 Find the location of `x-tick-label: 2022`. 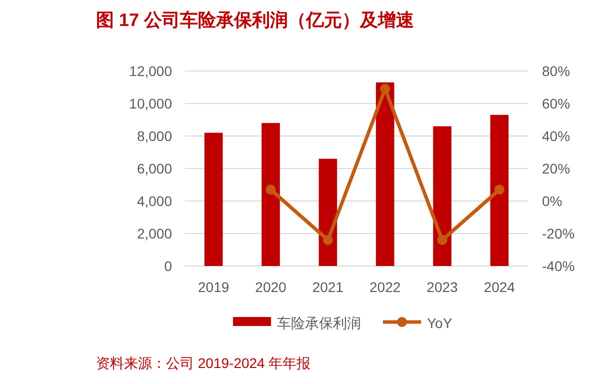

x-tick-label: 2022 is located at coordinates (385, 287).